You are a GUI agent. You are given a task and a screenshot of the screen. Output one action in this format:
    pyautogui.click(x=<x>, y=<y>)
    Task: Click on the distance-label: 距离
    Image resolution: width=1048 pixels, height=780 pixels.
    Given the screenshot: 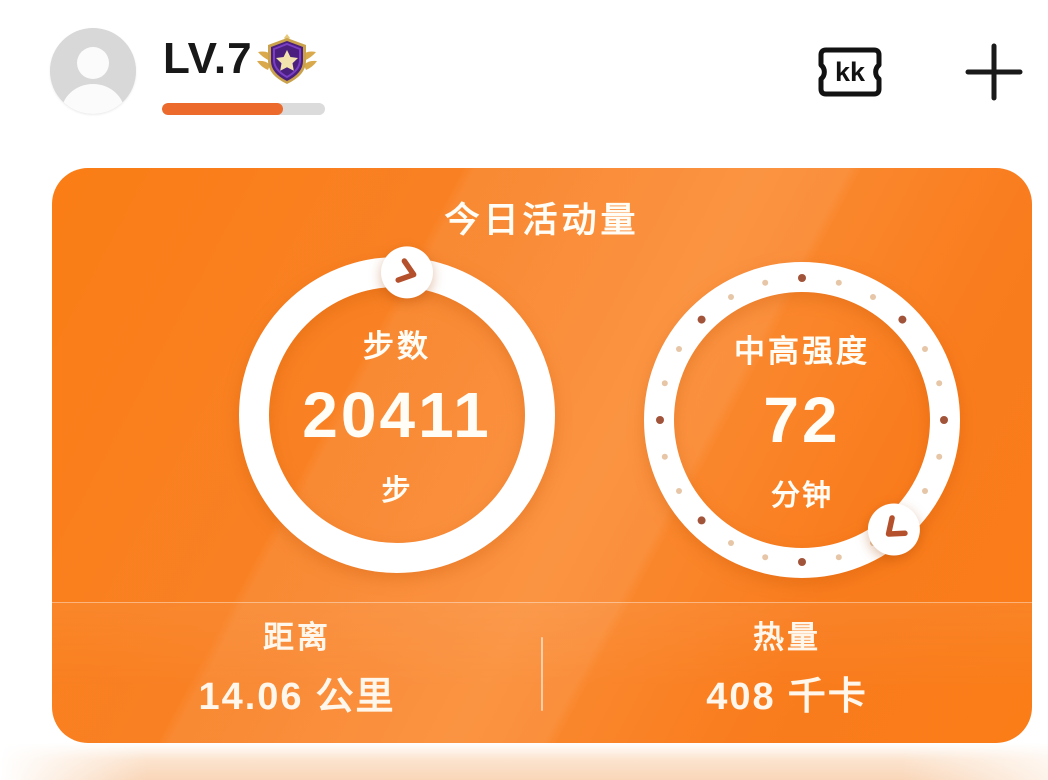 What is the action you would take?
    pyautogui.click(x=297, y=637)
    